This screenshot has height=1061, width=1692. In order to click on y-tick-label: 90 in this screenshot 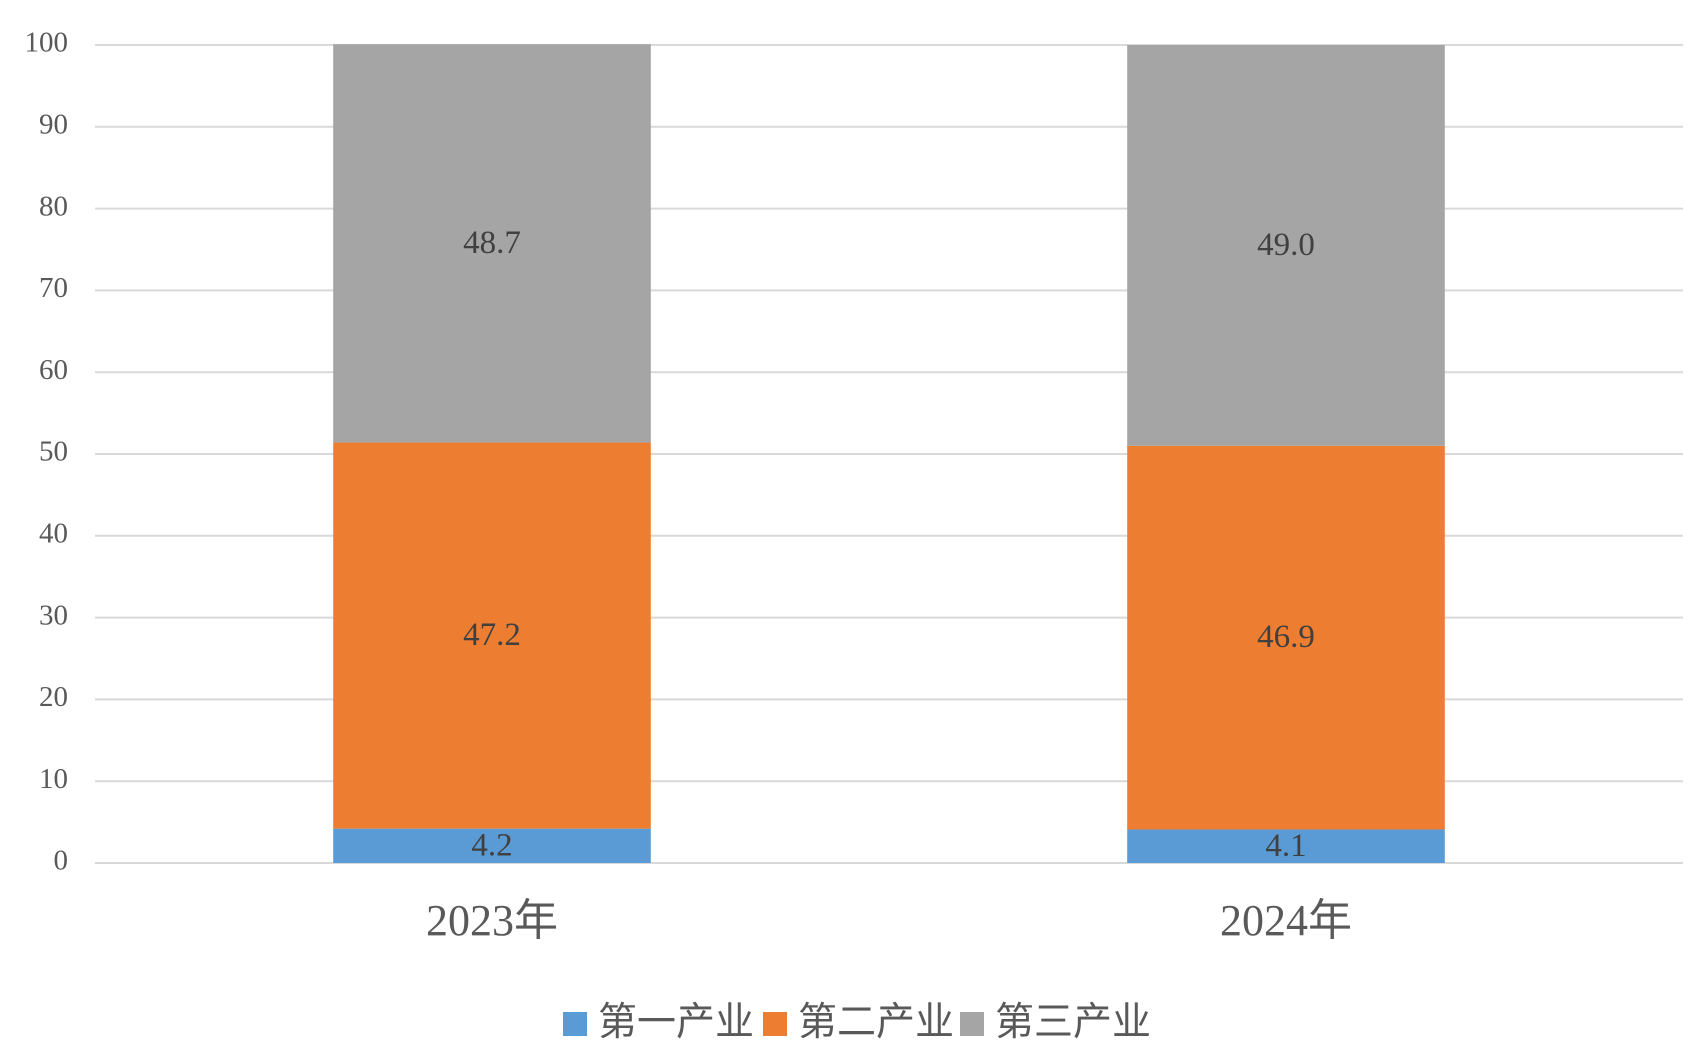, I will do `click(53, 124)`.